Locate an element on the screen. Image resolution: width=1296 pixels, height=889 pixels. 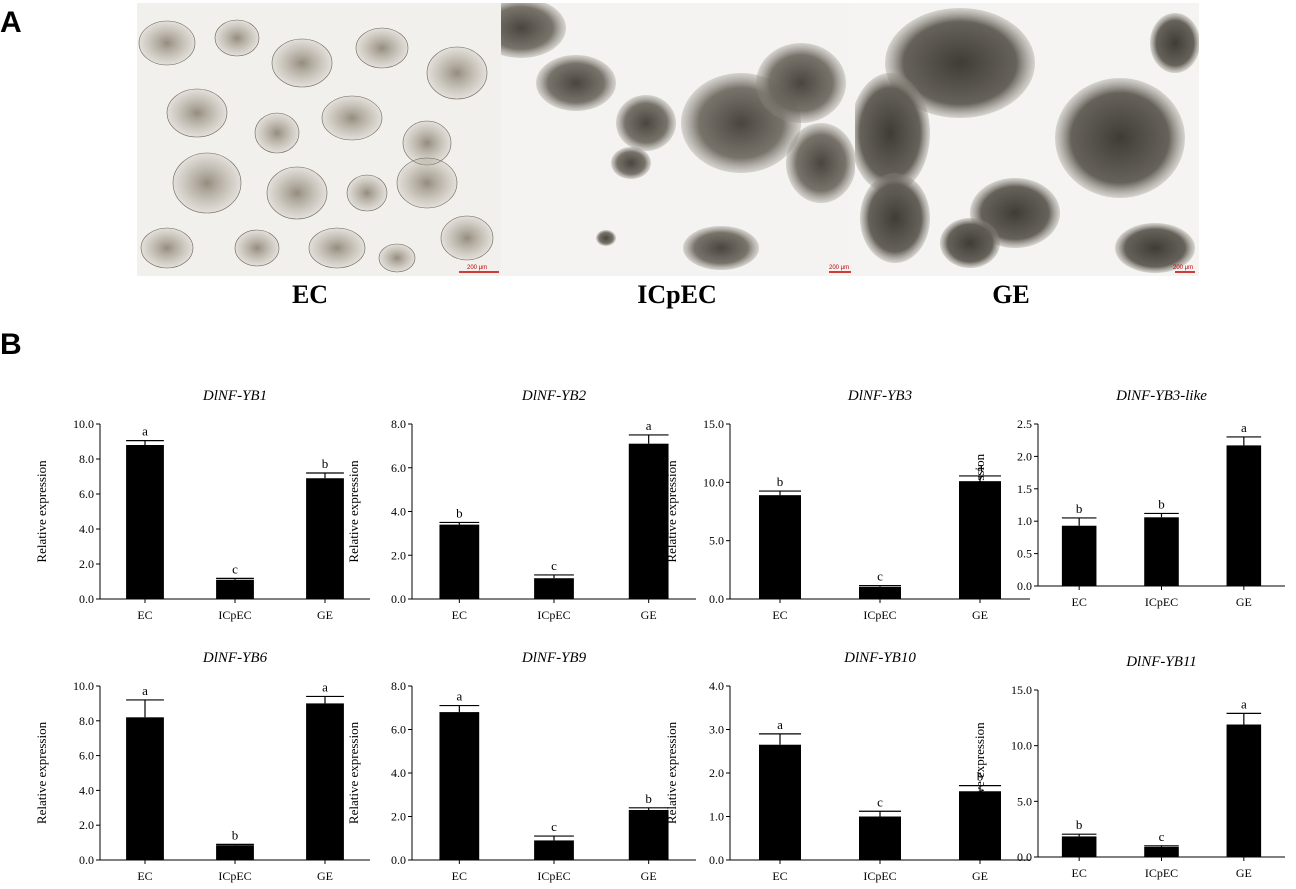
y-tick-label: 3.0 is located at coordinates (716, 730).